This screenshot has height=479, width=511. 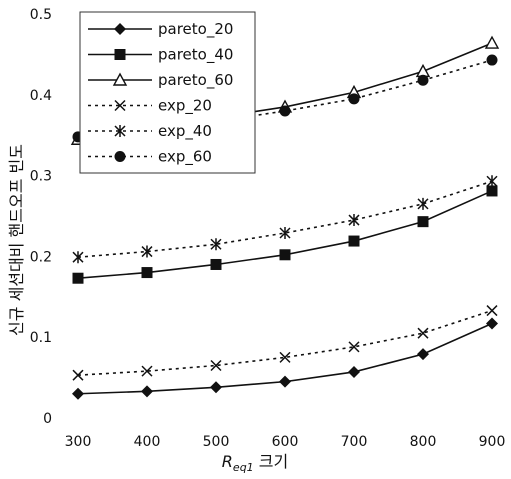 I want to click on series-line, so click(x=285, y=342).